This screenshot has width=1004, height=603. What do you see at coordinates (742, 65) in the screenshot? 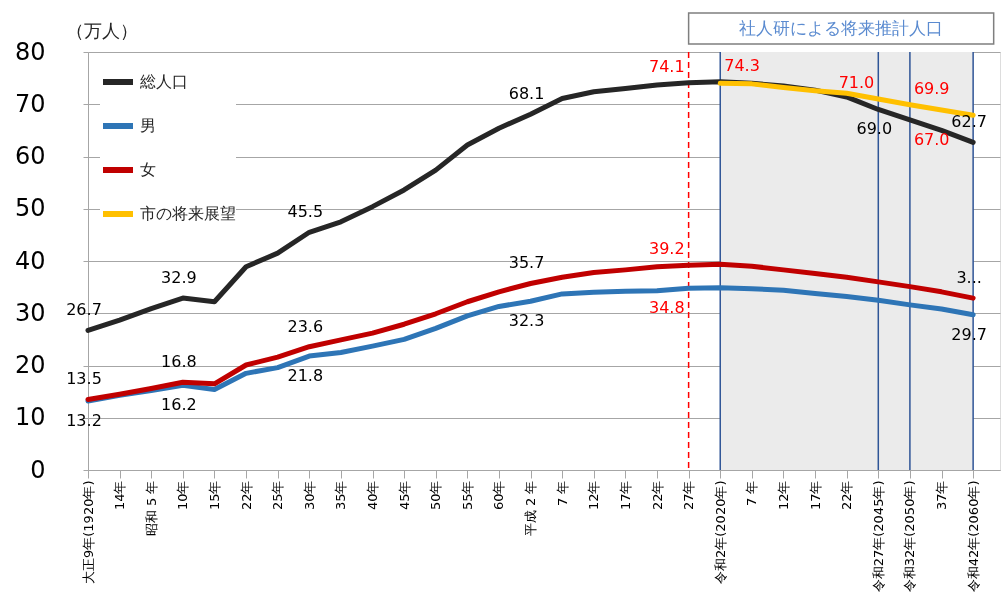
I see `annotation: 74.3` at bounding box center [742, 65].